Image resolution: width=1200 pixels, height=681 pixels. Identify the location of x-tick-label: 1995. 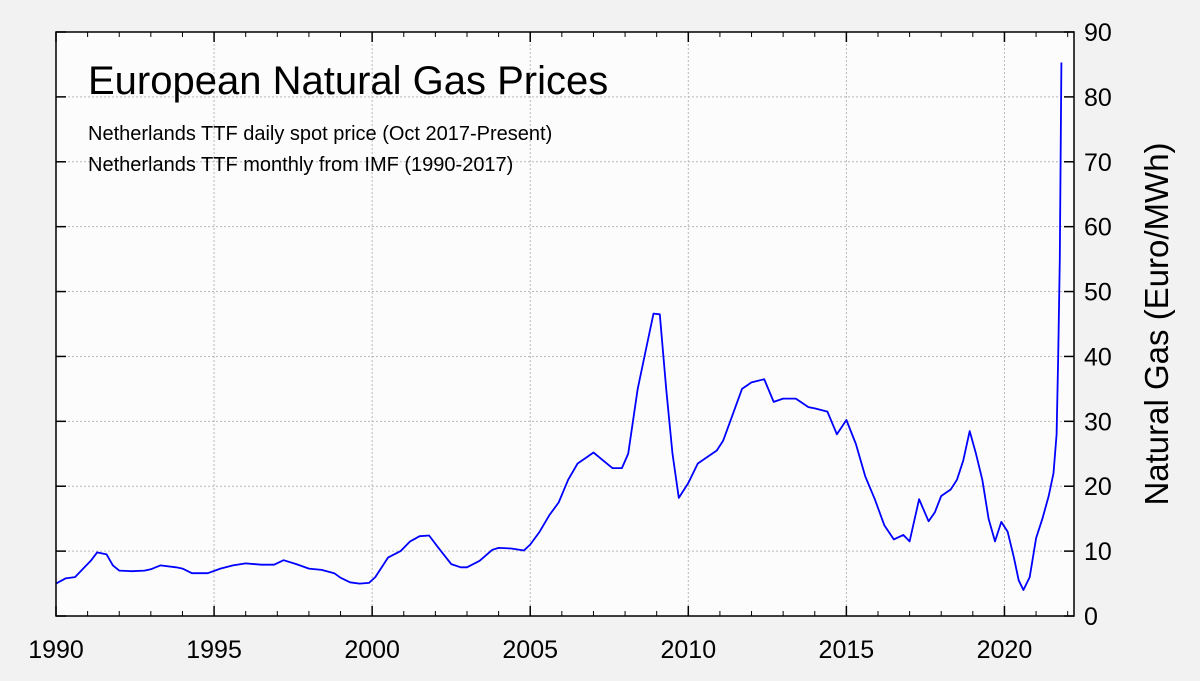
(214, 650).